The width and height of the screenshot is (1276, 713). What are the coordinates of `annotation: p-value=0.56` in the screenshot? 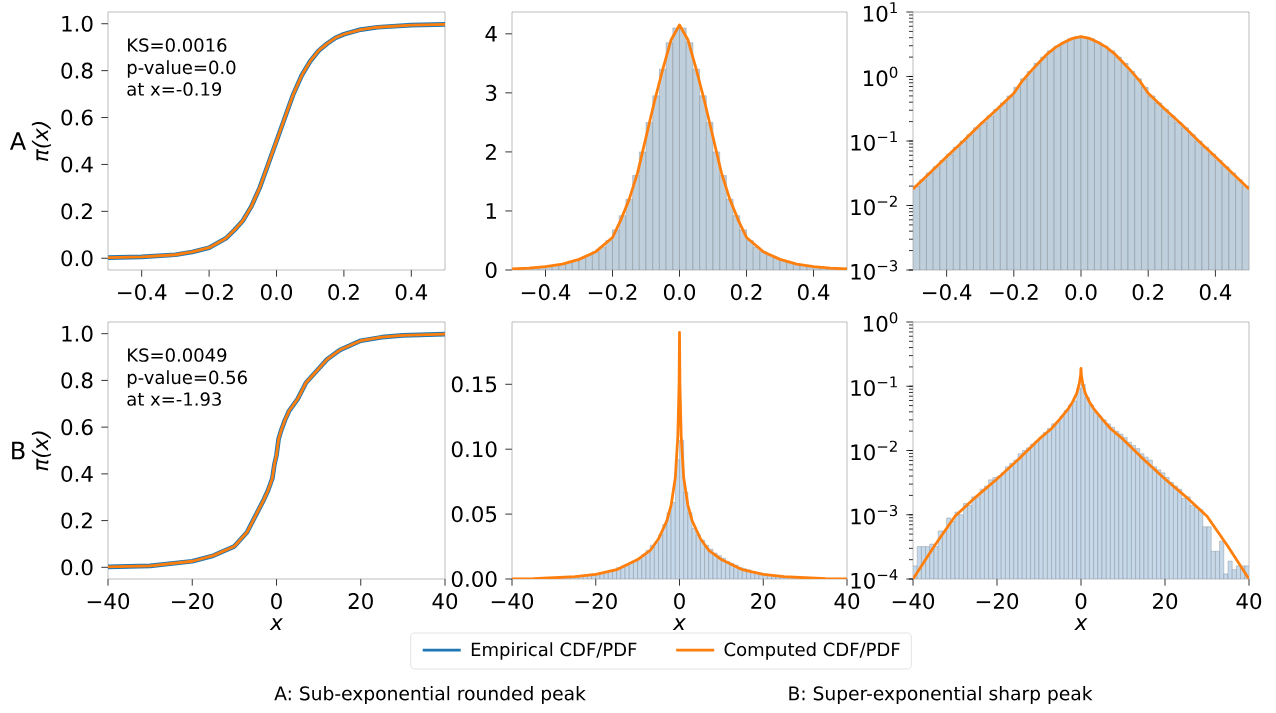 It's located at (187, 379).